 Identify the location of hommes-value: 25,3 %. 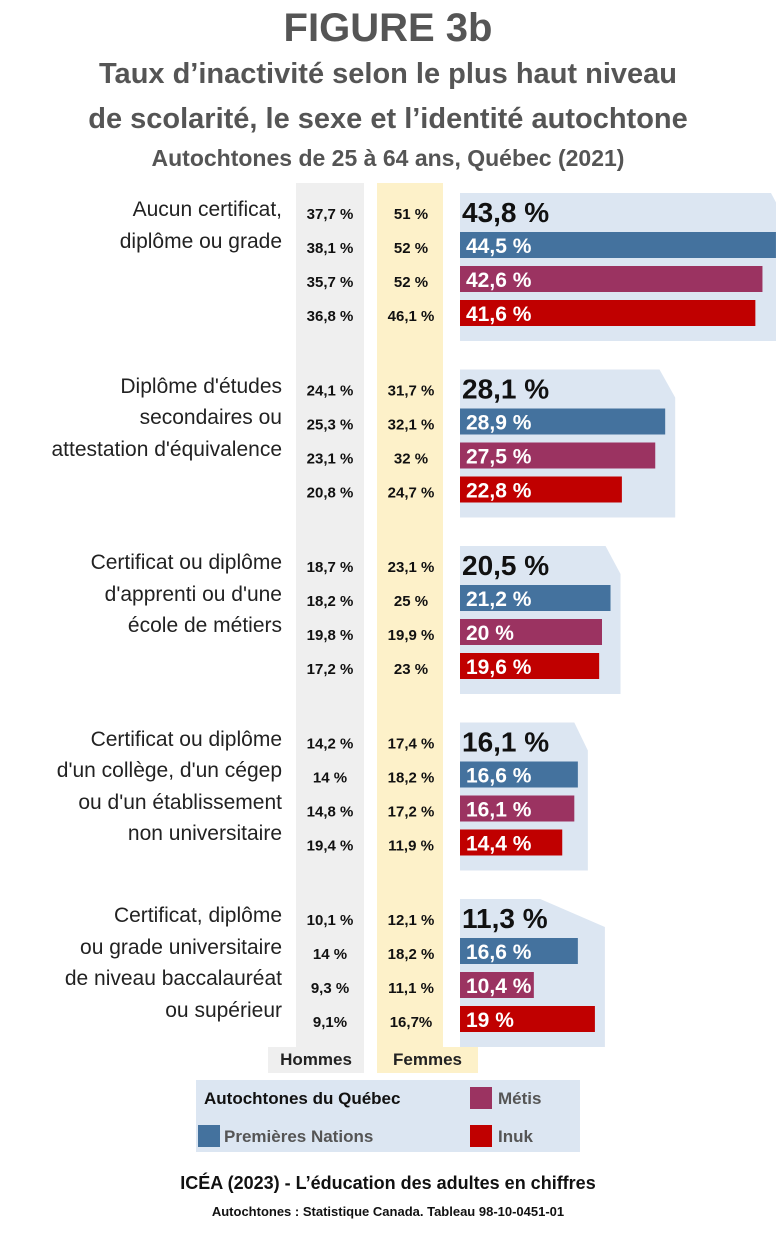
(330, 425).